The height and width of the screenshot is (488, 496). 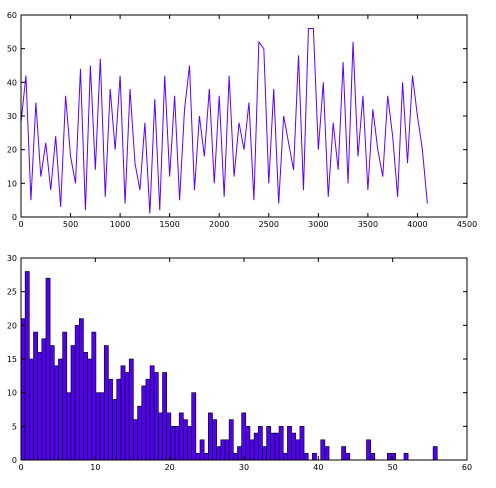 What do you see at coordinates (12, 292) in the screenshot?
I see `y-tick-label: 25` at bounding box center [12, 292].